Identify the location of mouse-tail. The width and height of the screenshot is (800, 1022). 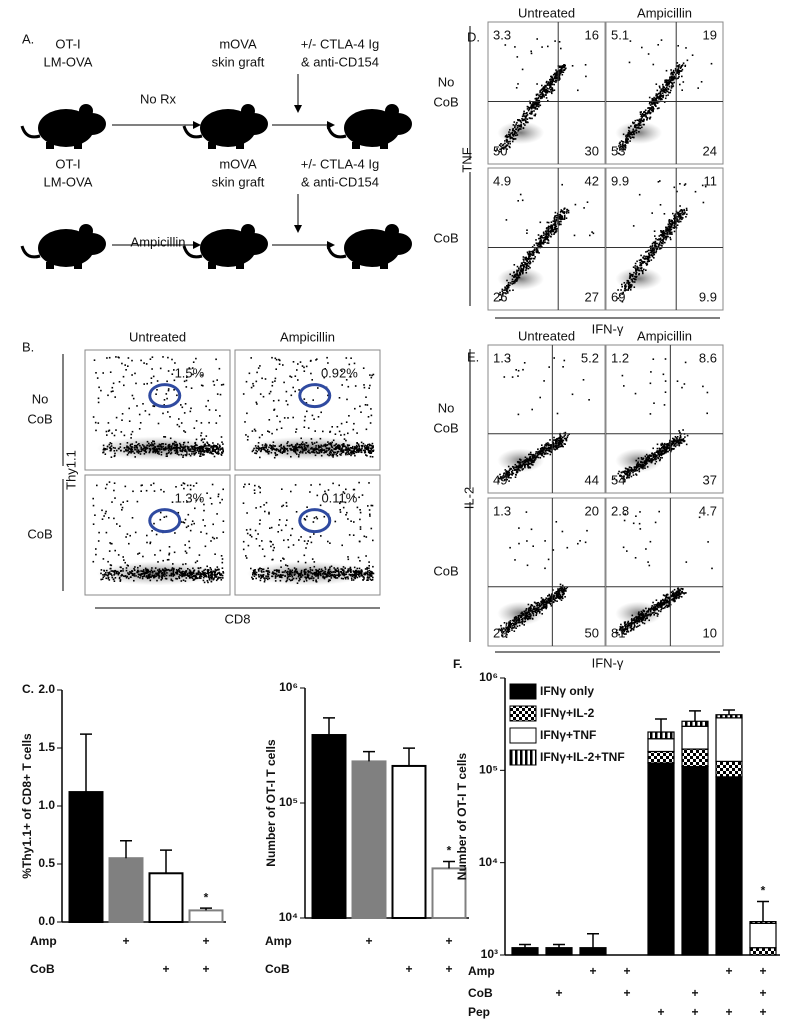
(337, 131).